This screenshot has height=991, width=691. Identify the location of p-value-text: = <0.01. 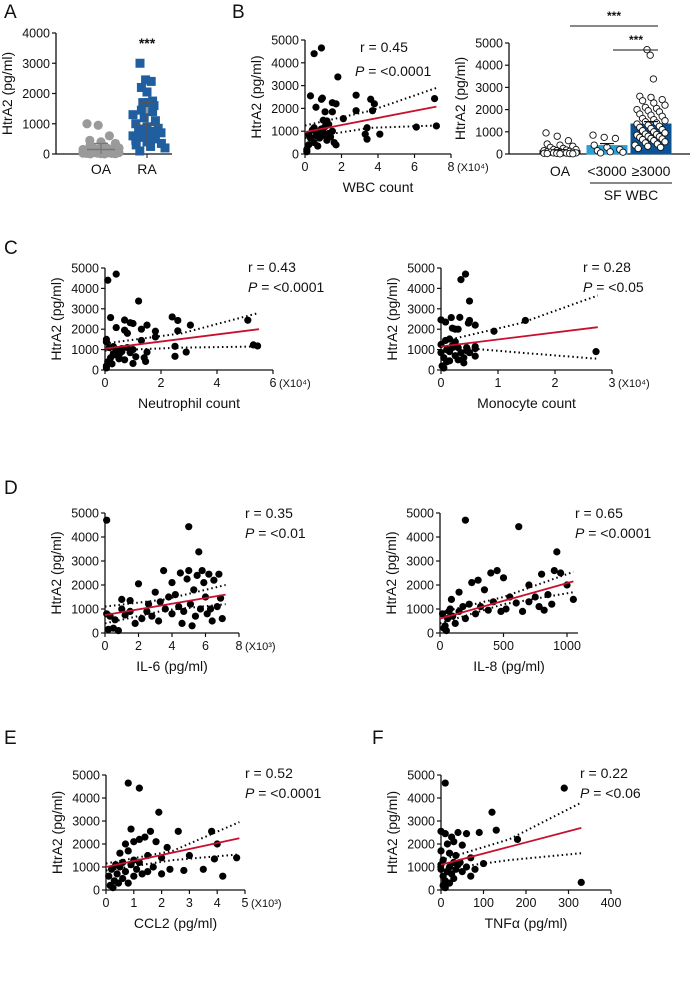
(280, 533).